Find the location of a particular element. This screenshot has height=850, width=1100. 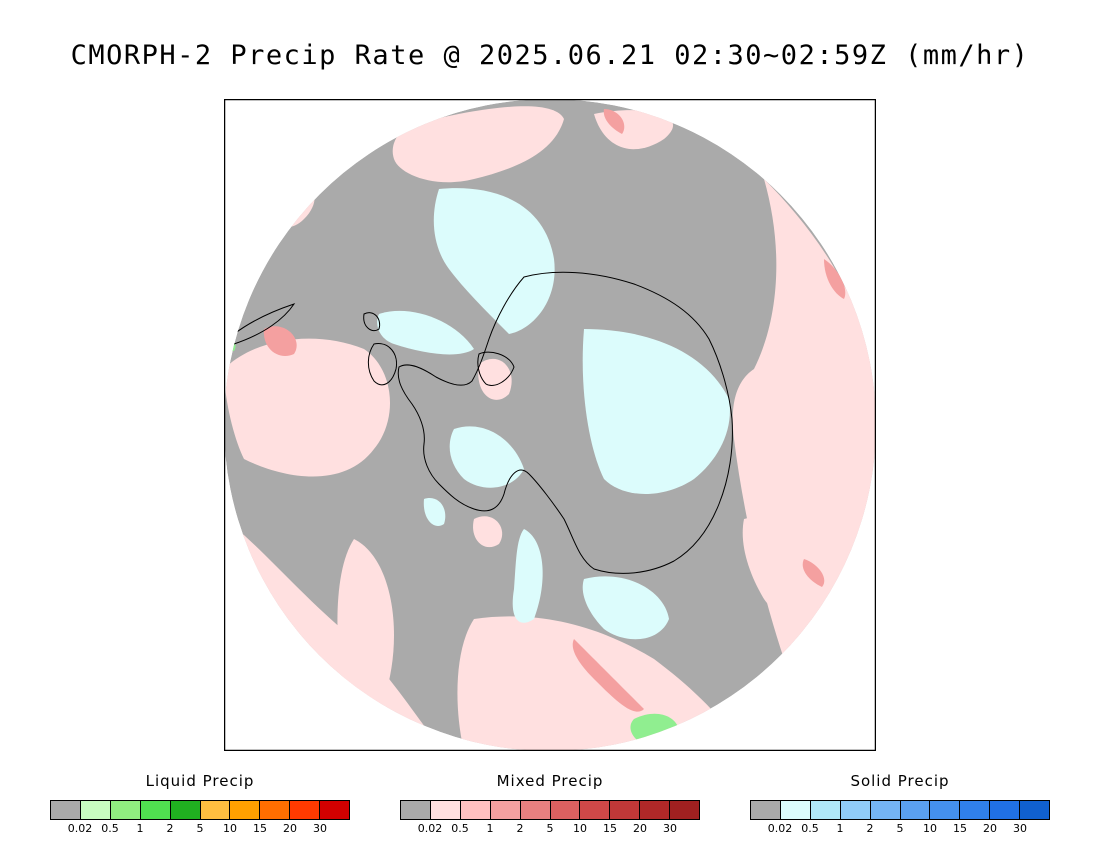

legend-mixed: Mixed Precip 0.02 0.5 1 2 5 10 15 20 30 is located at coordinates (550, 804).